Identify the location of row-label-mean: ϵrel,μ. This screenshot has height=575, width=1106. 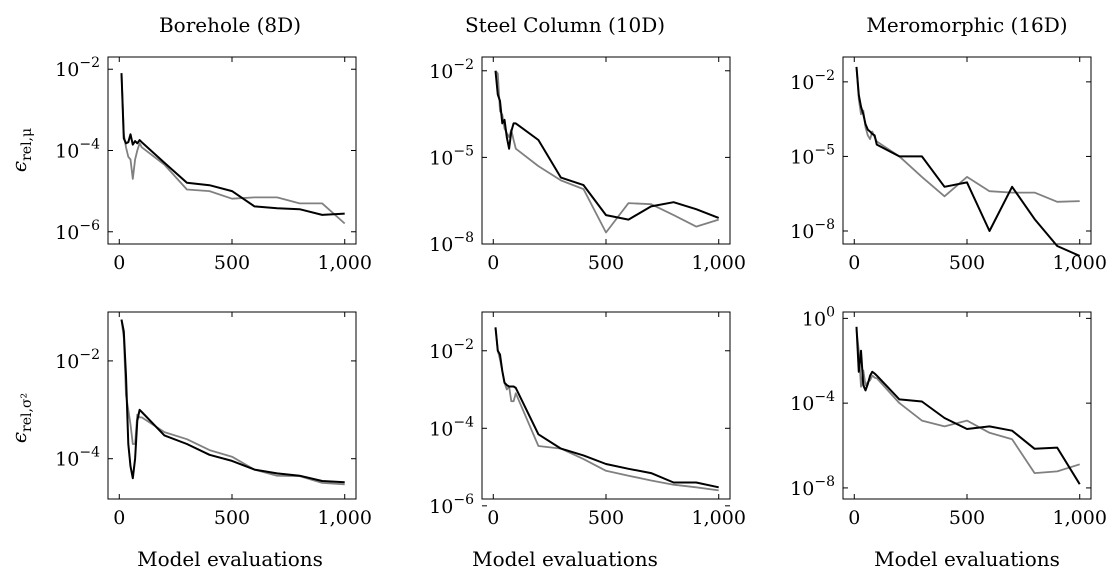
(21, 150).